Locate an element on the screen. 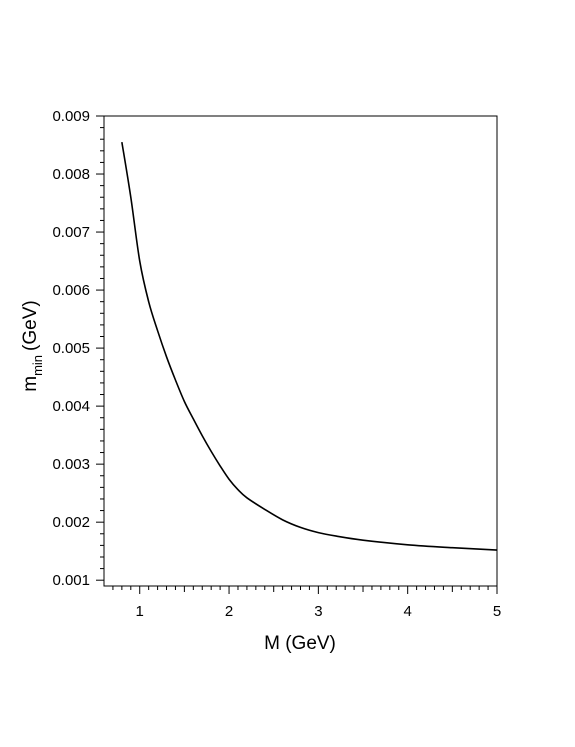 This screenshot has width=575, height=747. x-tick-label: 2 is located at coordinates (229, 611).